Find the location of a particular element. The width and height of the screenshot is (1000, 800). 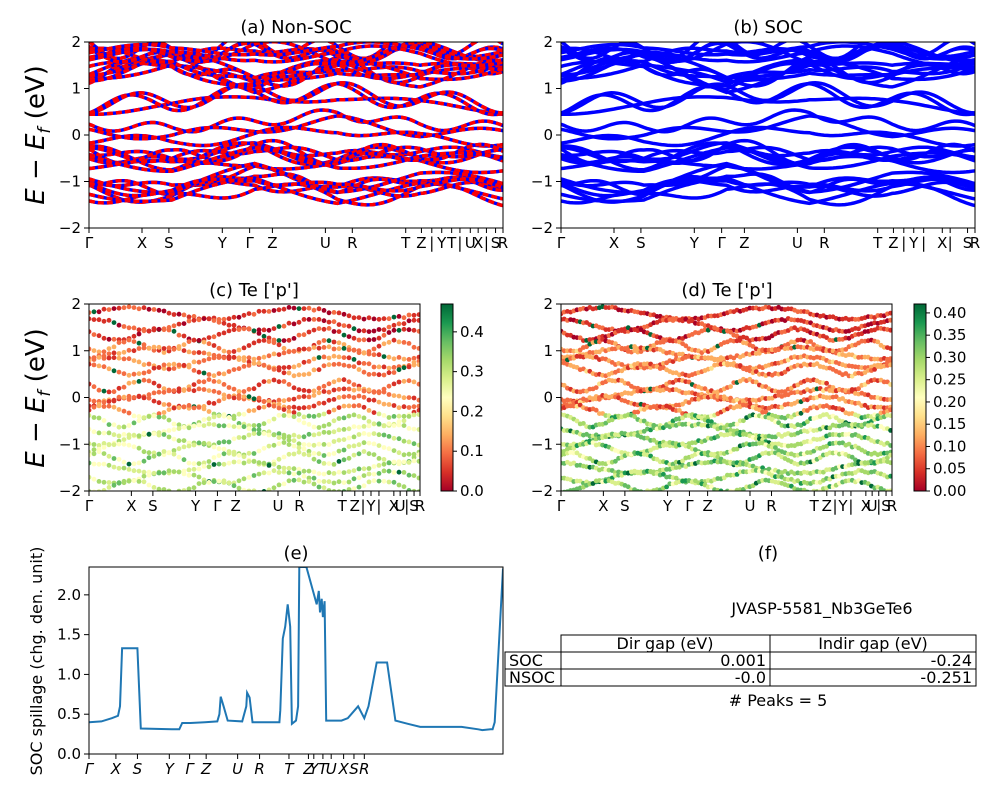

a-xtick-label: | is located at coordinates (431, 243).